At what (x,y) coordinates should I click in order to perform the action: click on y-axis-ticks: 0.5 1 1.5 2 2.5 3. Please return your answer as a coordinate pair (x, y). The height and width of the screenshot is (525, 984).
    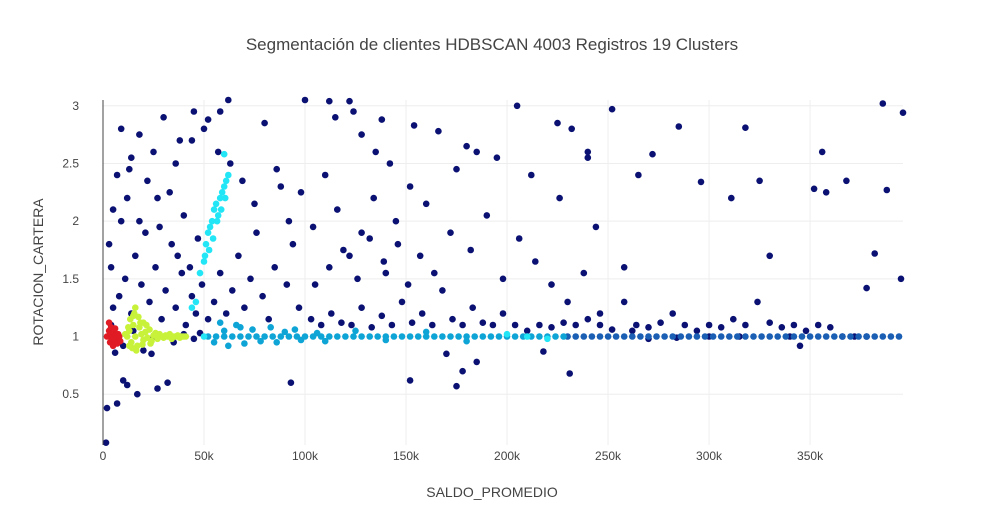
    Looking at the image, I should click on (70, 250).